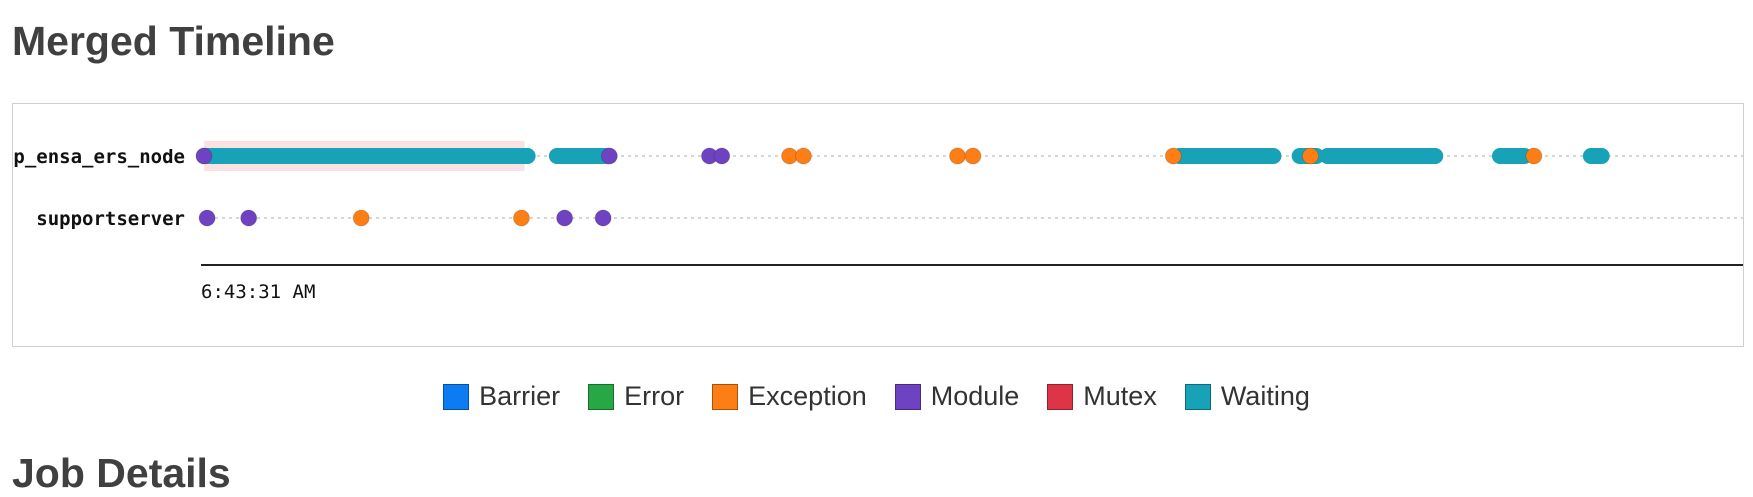 This screenshot has width=1753, height=497. Describe the element at coordinates (258, 292) in the screenshot. I see `time-axis-start-label: 6:43:31 AM` at that location.